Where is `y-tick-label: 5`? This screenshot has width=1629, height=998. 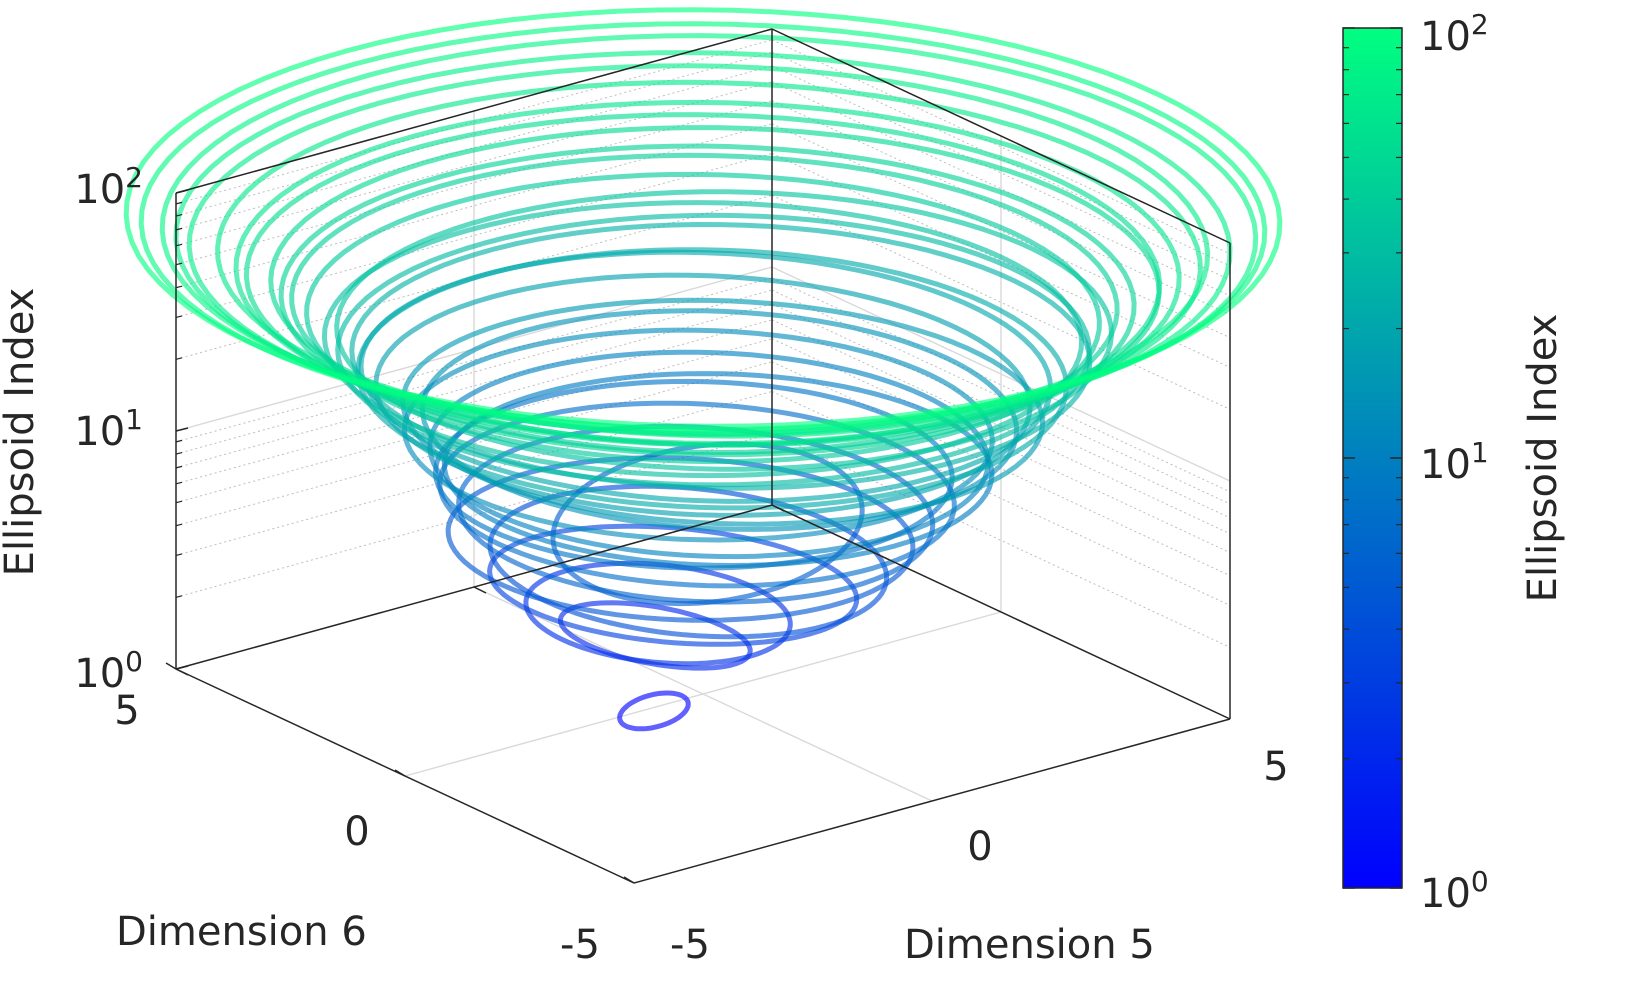 y-tick-label: 5 is located at coordinates (126, 711).